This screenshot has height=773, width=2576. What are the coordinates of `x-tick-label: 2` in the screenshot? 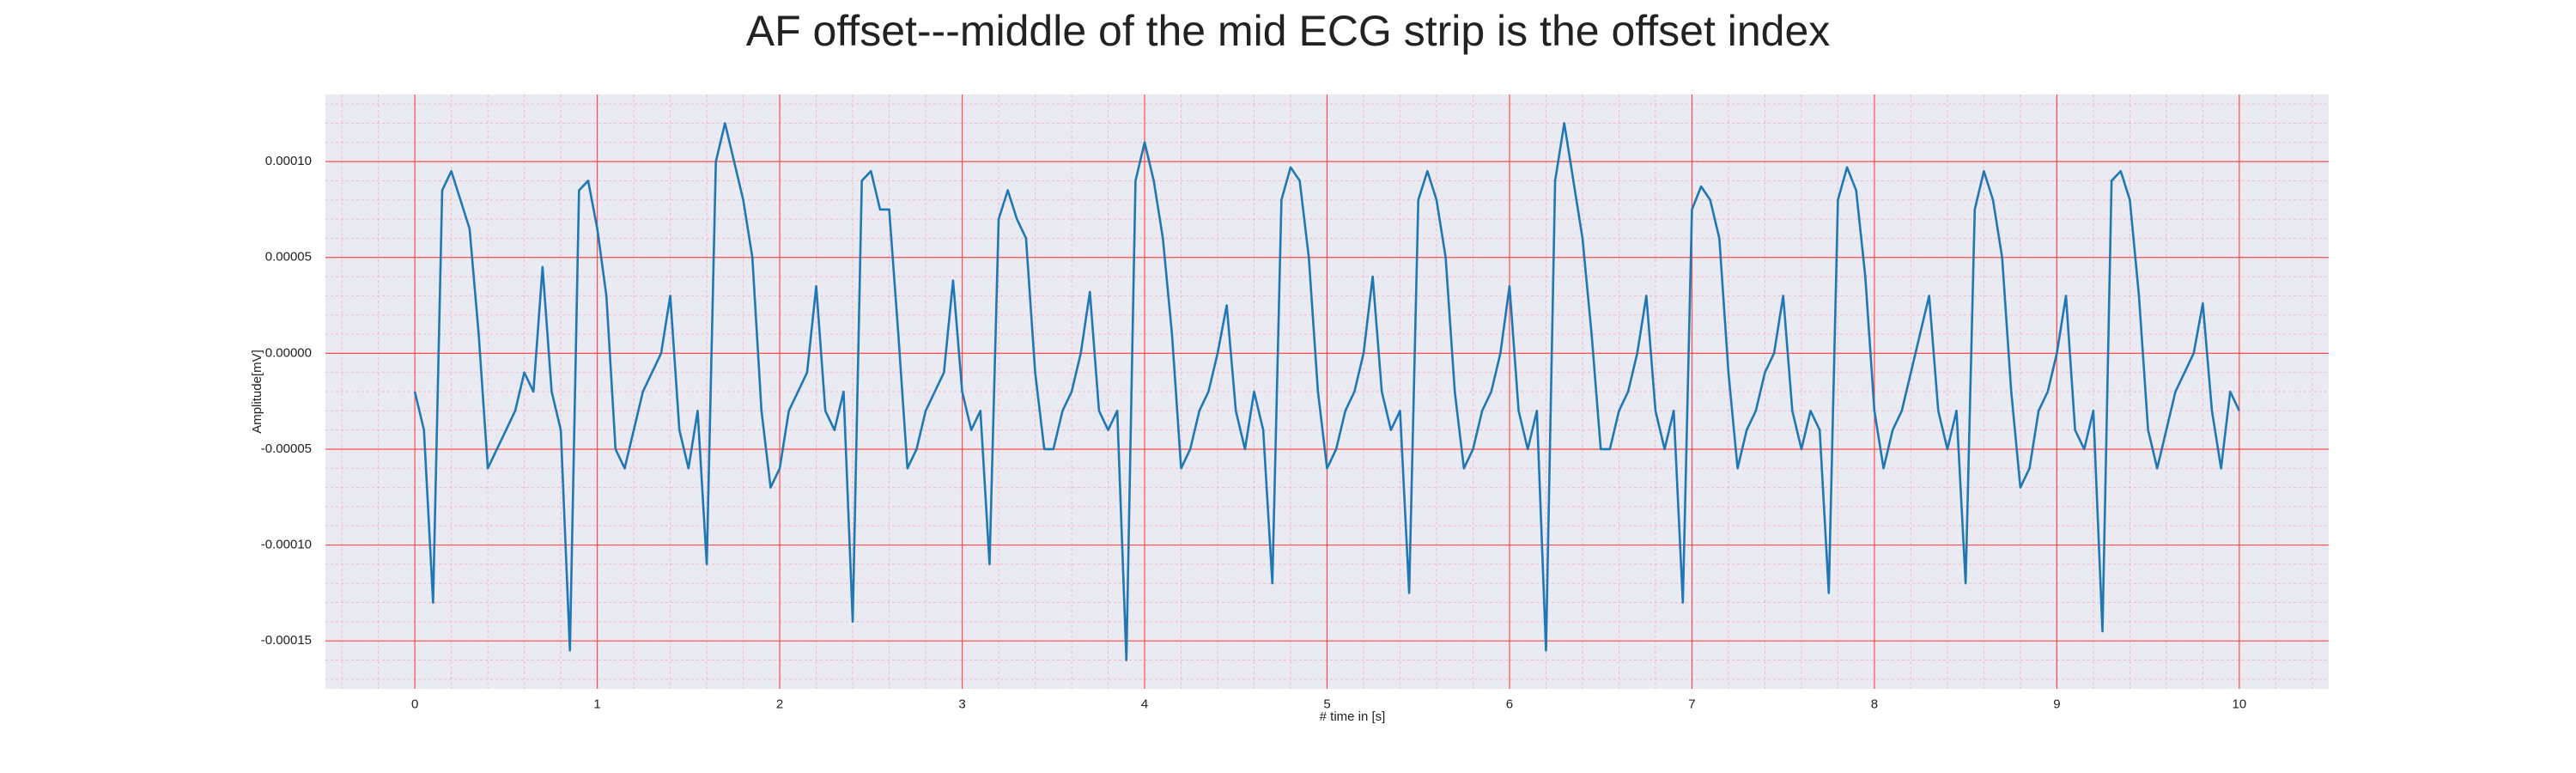 It's located at (779, 704).